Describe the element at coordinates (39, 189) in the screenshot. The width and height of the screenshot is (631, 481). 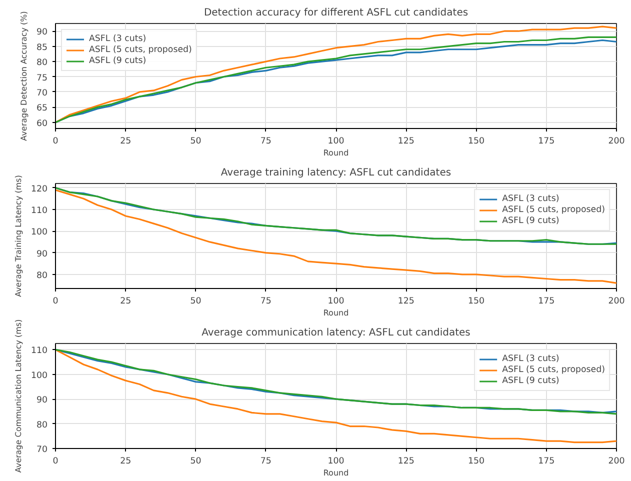
I see `y-tick-label: 120` at that location.